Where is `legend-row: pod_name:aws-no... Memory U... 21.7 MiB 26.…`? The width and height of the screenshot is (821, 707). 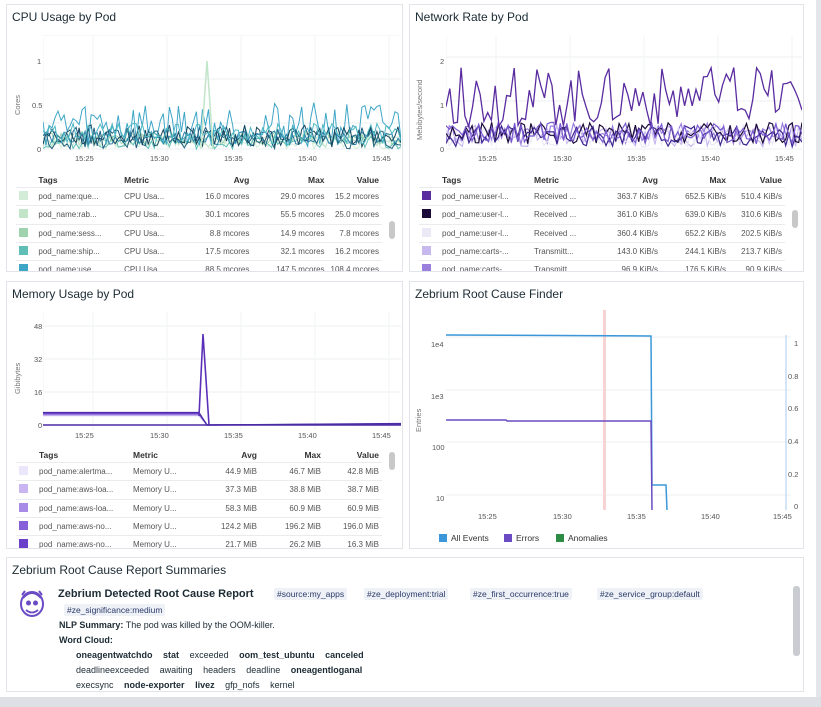
legend-row: pod_name:aws-no... Memory U... 21.7 MiB 26.… is located at coordinates (199, 541).